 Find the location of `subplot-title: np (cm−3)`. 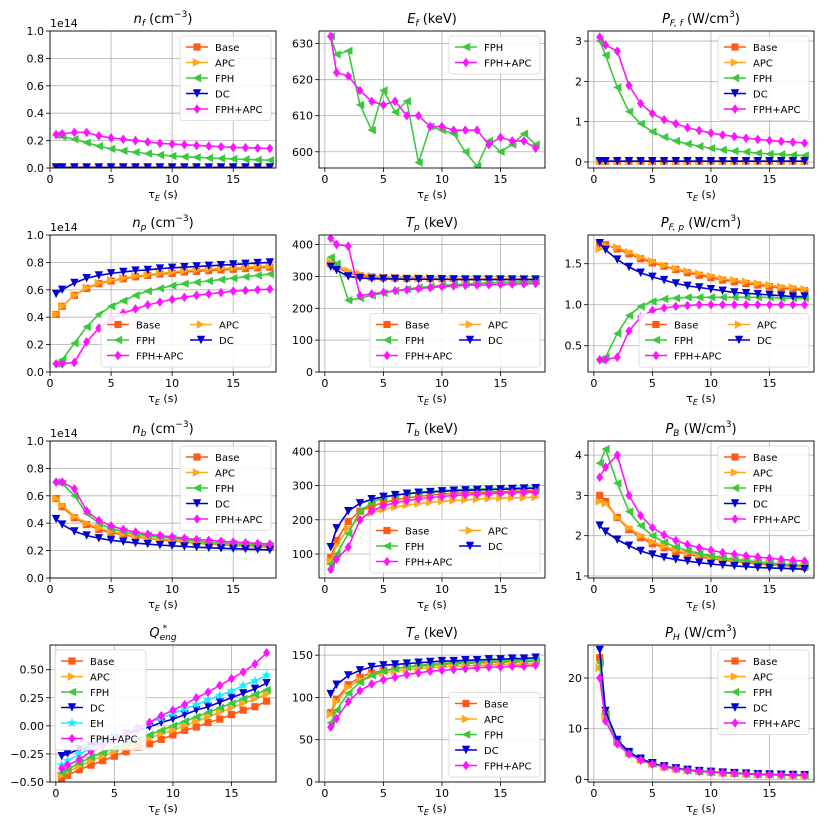

subplot-title: np (cm−3) is located at coordinates (162, 223).